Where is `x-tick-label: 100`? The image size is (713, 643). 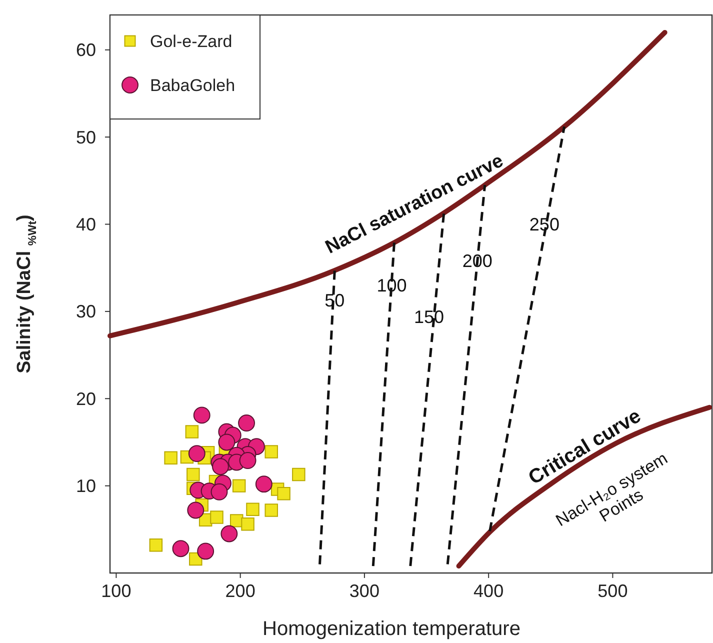
x-tick-label: 100 is located at coordinates (116, 591).